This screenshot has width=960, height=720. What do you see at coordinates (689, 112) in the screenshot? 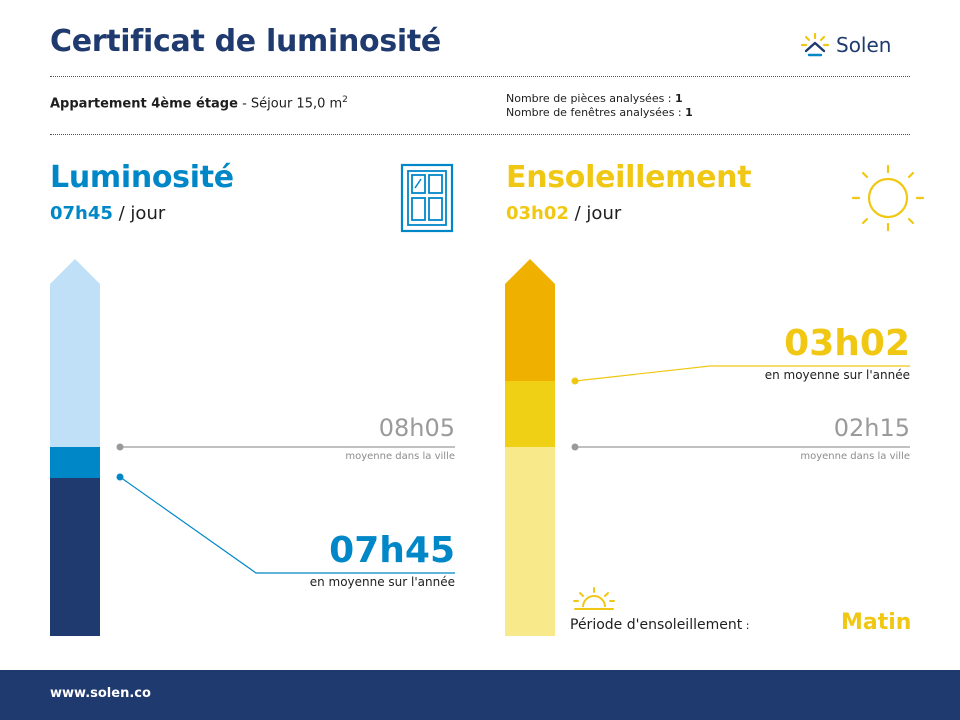
I see `windows-count-value: 1` at bounding box center [689, 112].